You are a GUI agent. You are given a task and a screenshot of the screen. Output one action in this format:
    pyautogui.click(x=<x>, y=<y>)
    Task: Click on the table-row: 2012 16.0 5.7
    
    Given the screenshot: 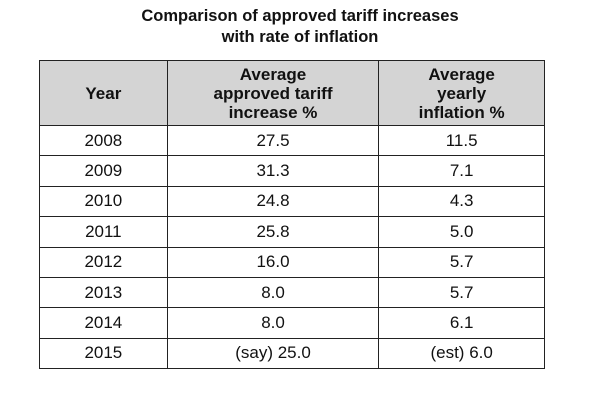 What is the action you would take?
    pyautogui.click(x=292, y=262)
    